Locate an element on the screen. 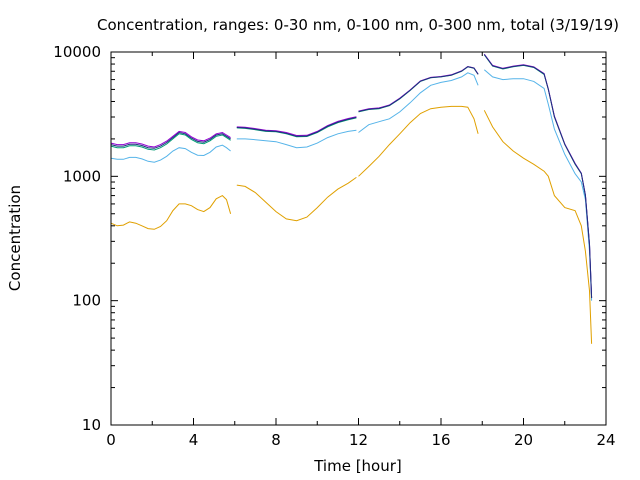  x-tick-label-0: 0 is located at coordinates (111, 440).